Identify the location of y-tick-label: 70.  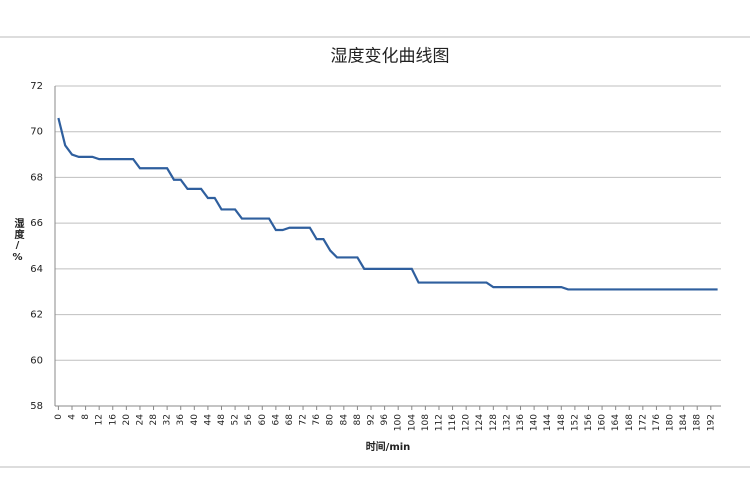
(36, 132).